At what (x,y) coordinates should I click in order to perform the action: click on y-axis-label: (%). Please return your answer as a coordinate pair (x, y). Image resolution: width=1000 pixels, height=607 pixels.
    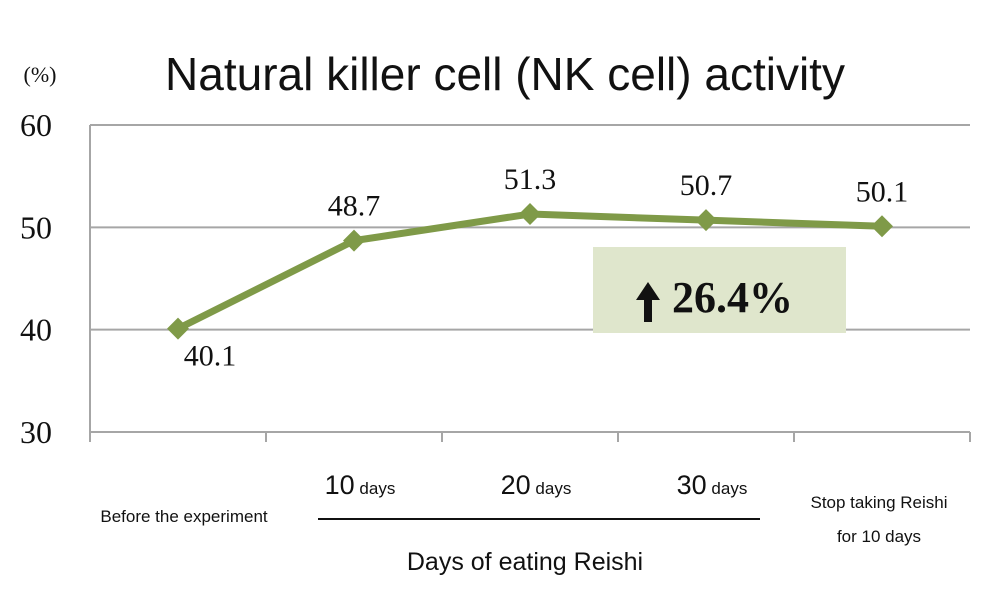
    Looking at the image, I should click on (40, 74).